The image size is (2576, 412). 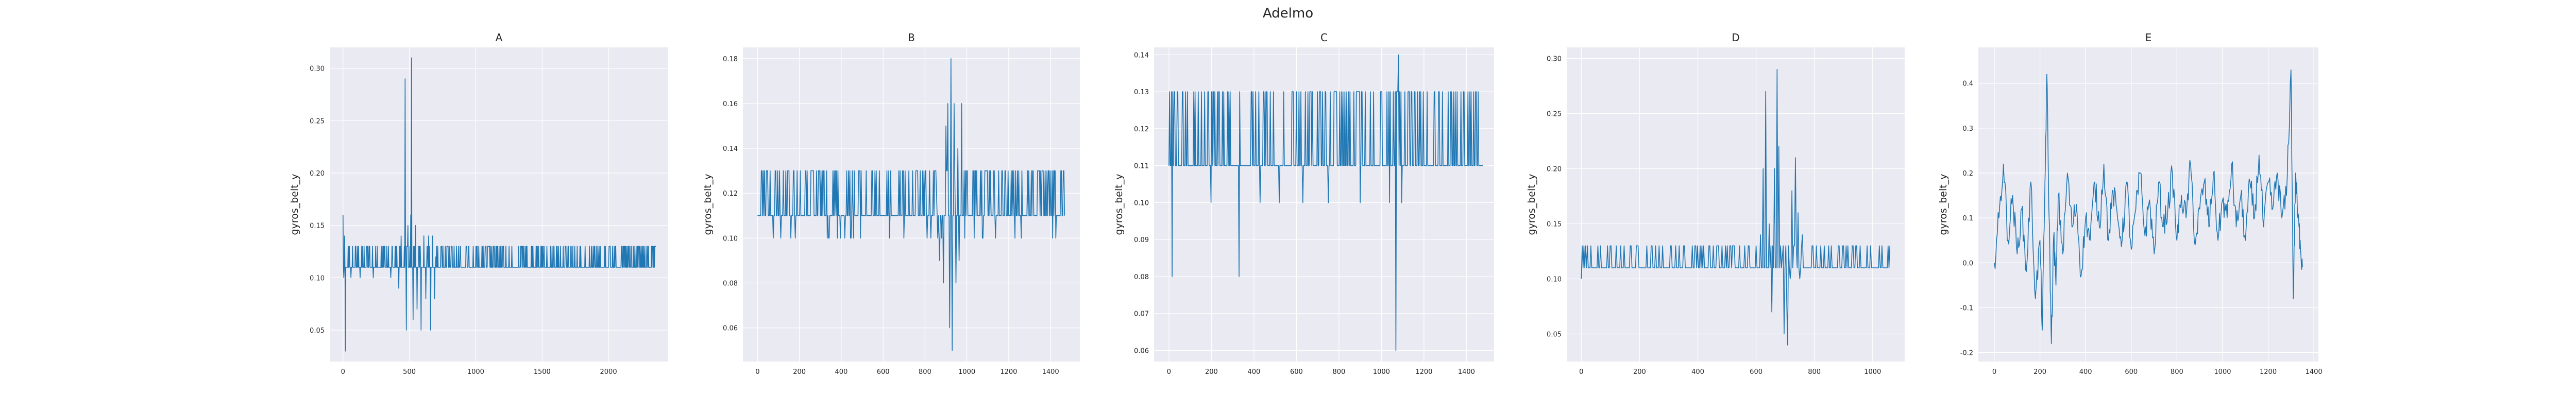 What do you see at coordinates (1967, 174) in the screenshot?
I see `y-tick-label: 0.2` at bounding box center [1967, 174].